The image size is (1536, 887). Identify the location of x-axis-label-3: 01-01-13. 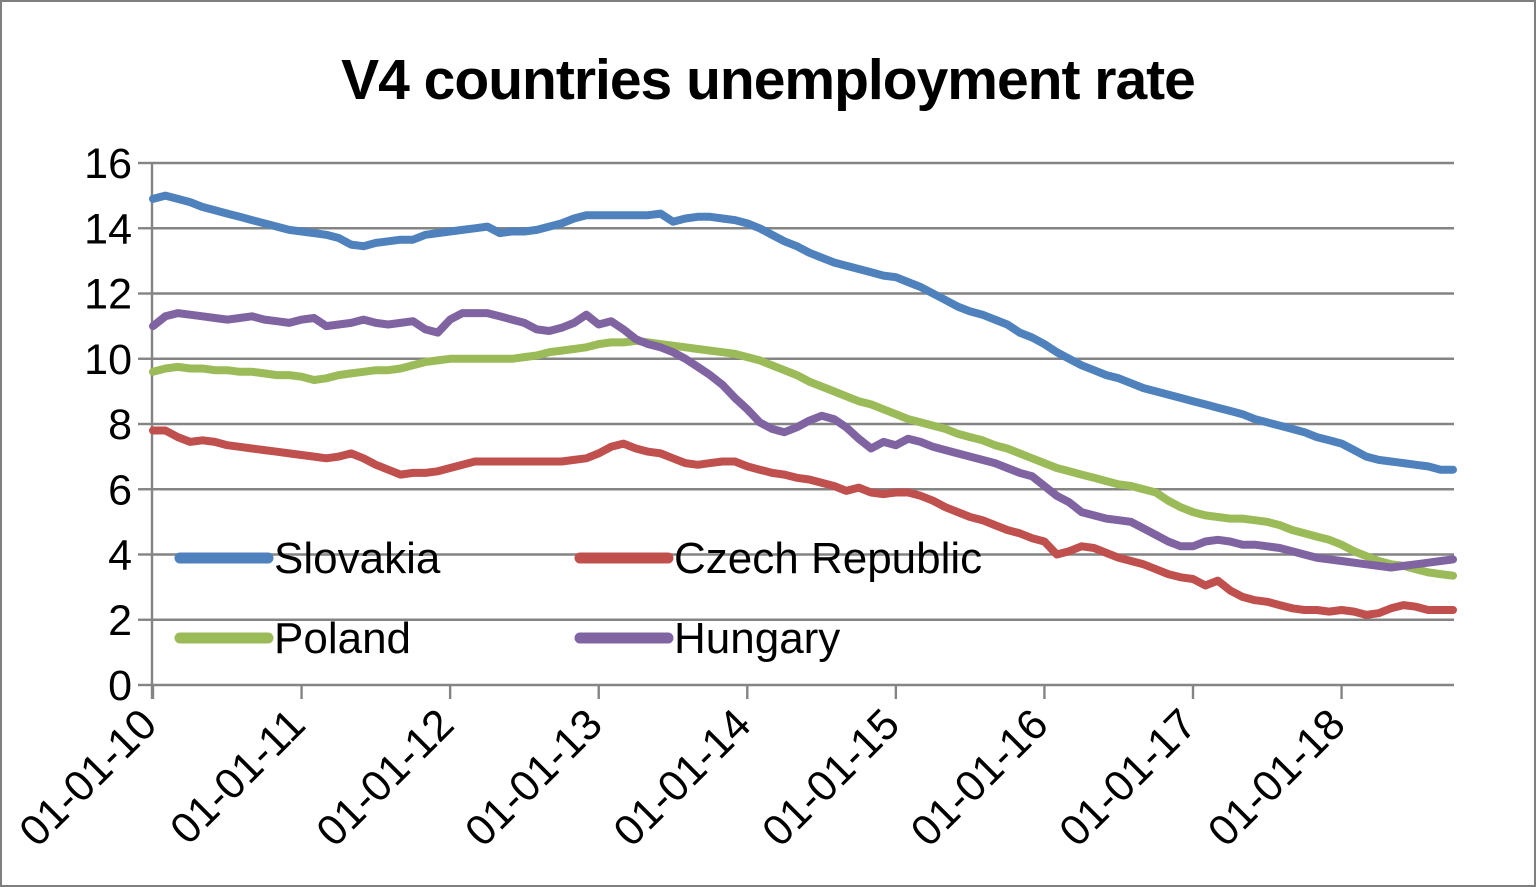
(534, 778).